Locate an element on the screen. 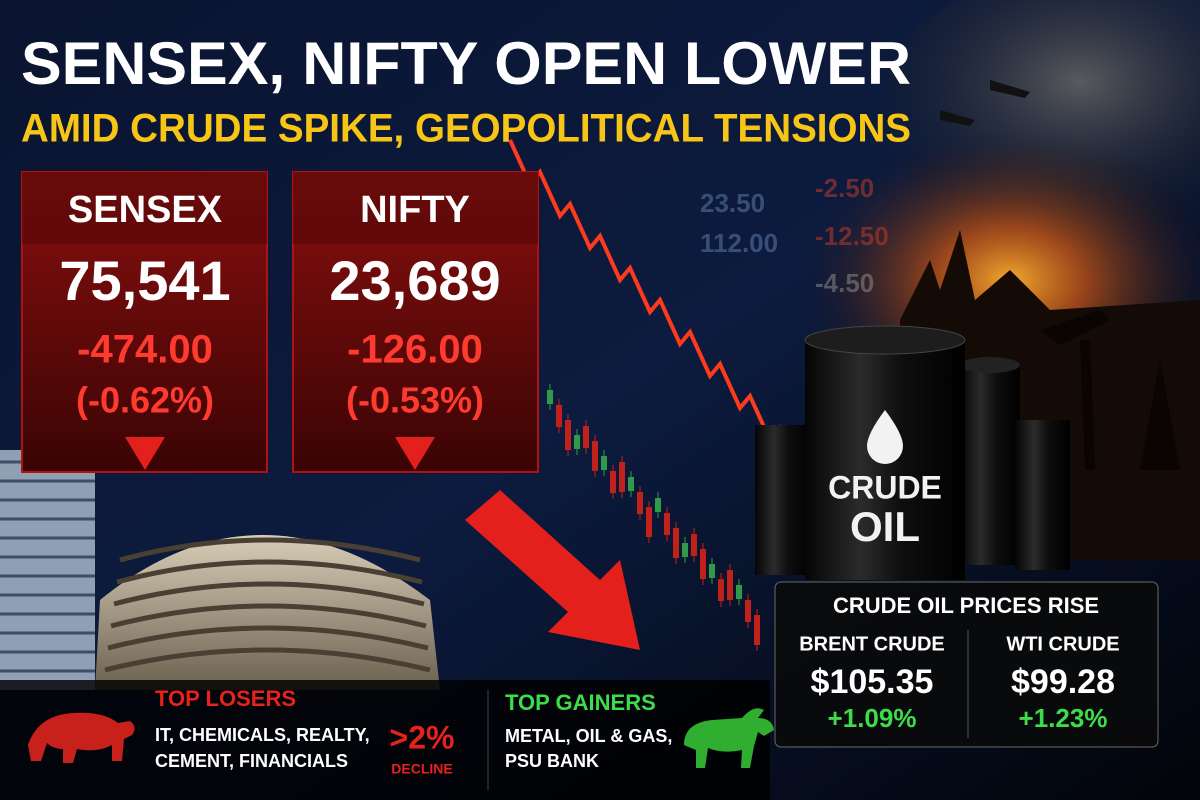 The height and width of the screenshot is (800, 1200). down-arrow is located at coordinates (552, 570).